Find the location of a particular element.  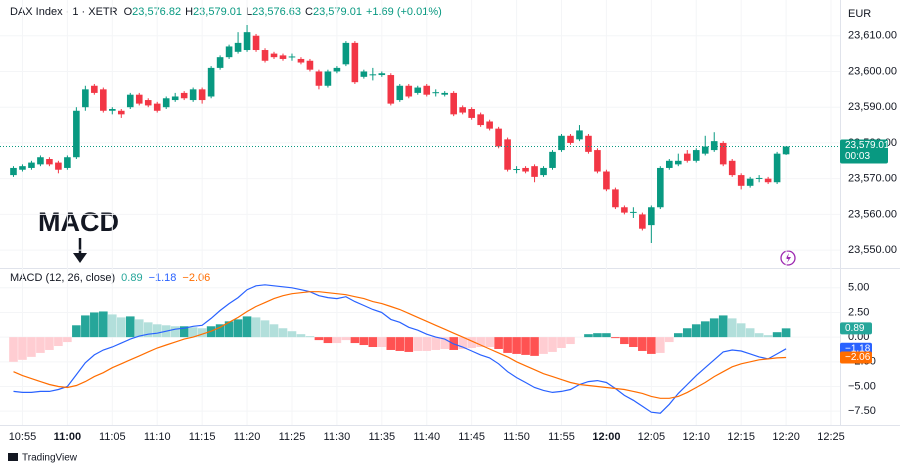

open-label: O is located at coordinates (128, 12).